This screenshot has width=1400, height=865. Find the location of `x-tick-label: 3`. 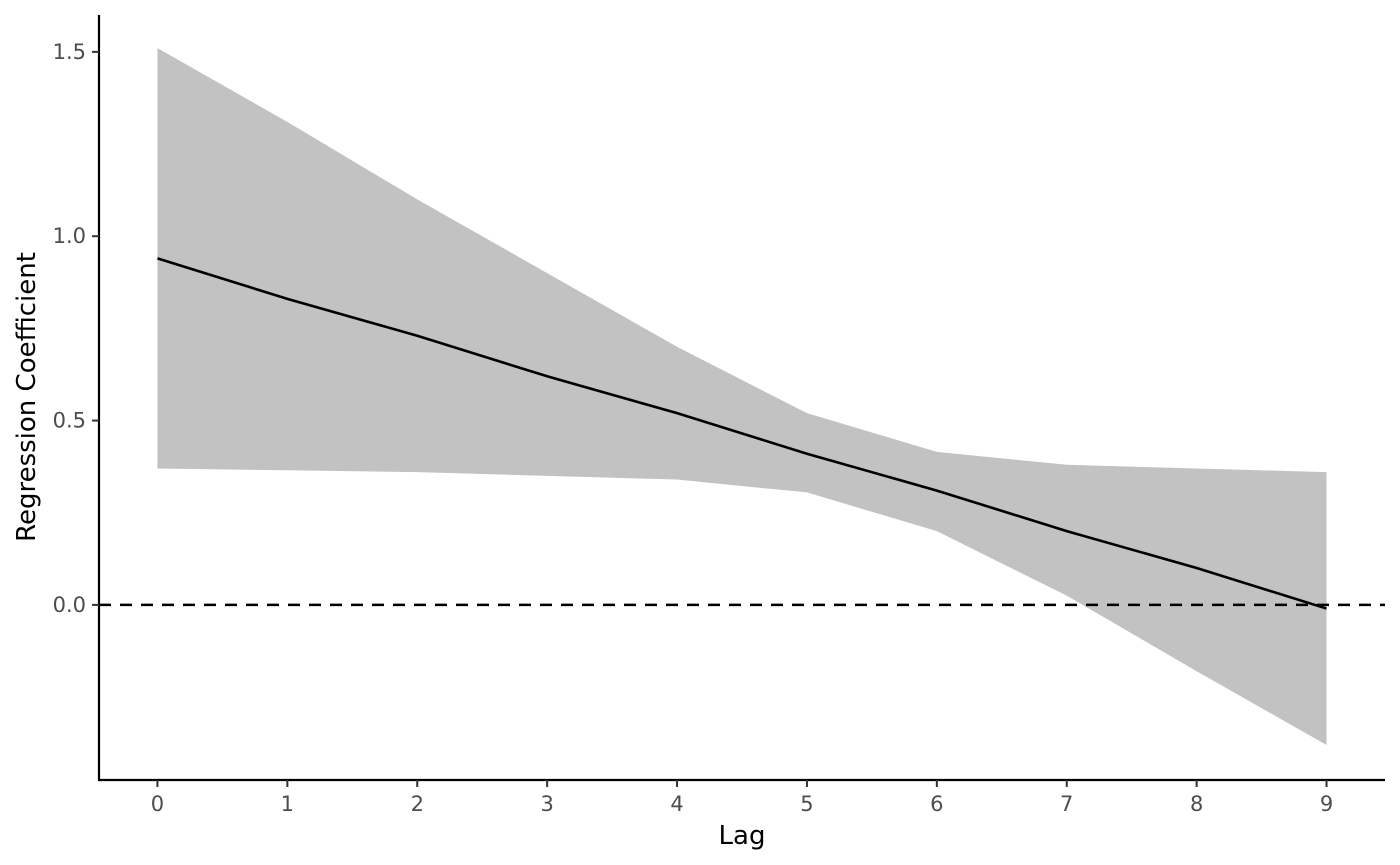

x-tick-label: 3 is located at coordinates (546, 804).